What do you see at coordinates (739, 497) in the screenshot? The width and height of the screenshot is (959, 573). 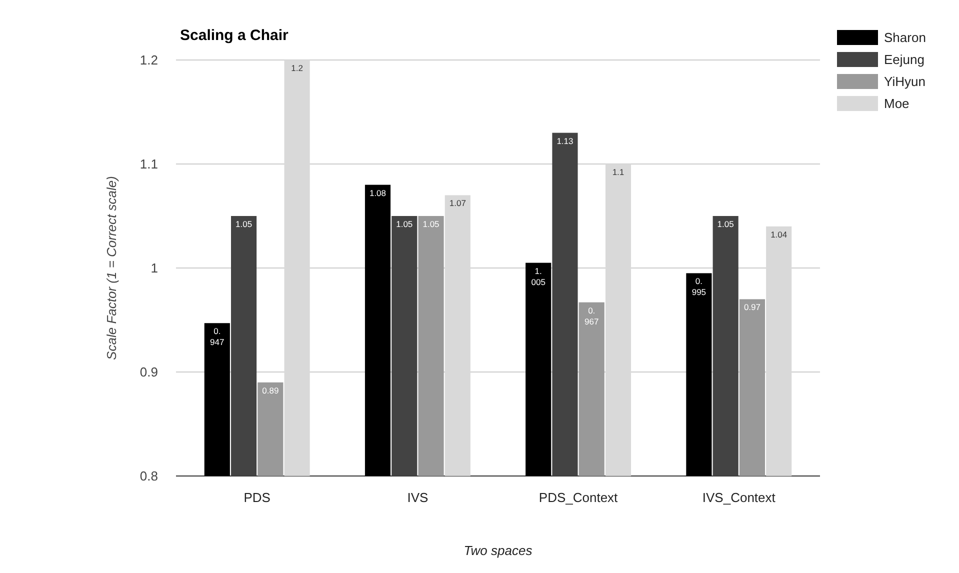 I see `x-tick-label: IVS_Context` at bounding box center [739, 497].